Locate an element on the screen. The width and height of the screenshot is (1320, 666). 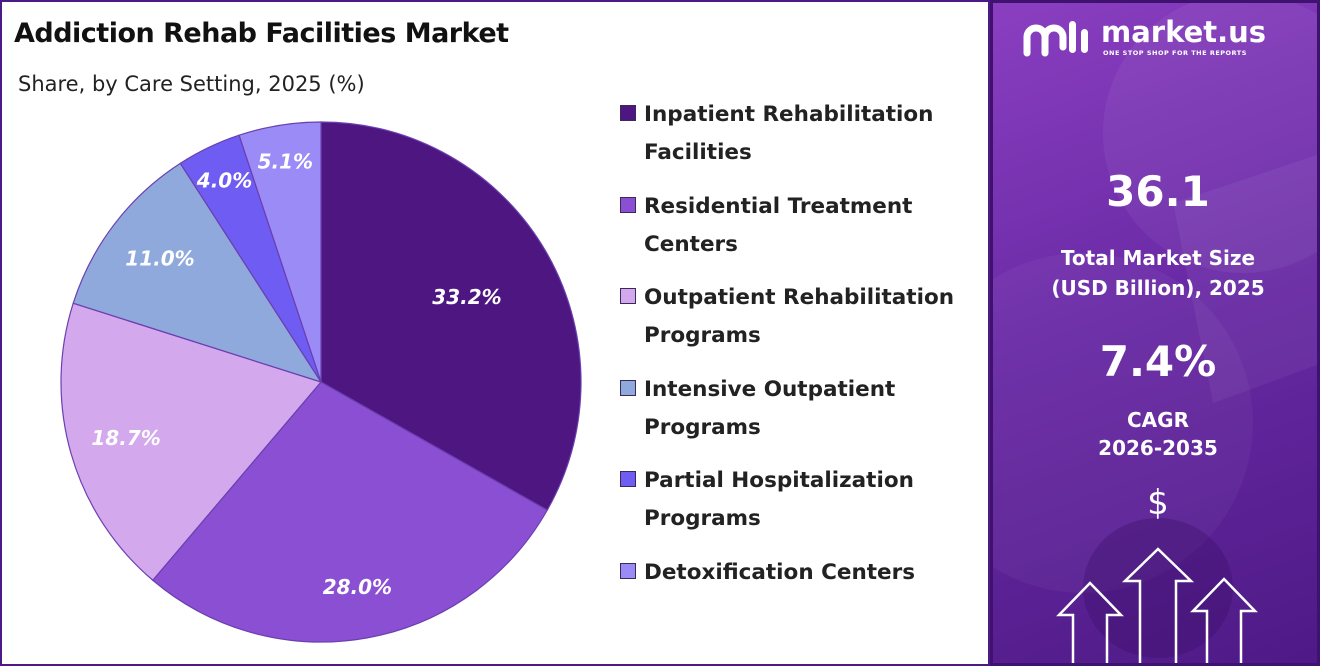
slice-value-label: 18.7% is located at coordinates (125, 438).